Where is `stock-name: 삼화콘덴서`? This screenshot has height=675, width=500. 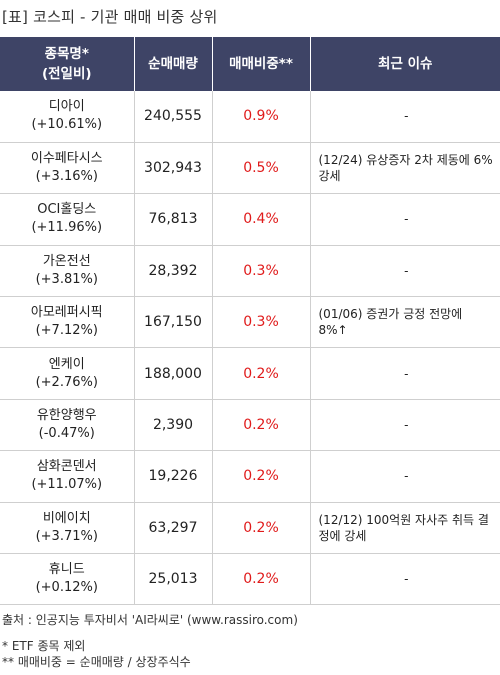
stock-name: 삼화콘덴서 is located at coordinates (66, 467).